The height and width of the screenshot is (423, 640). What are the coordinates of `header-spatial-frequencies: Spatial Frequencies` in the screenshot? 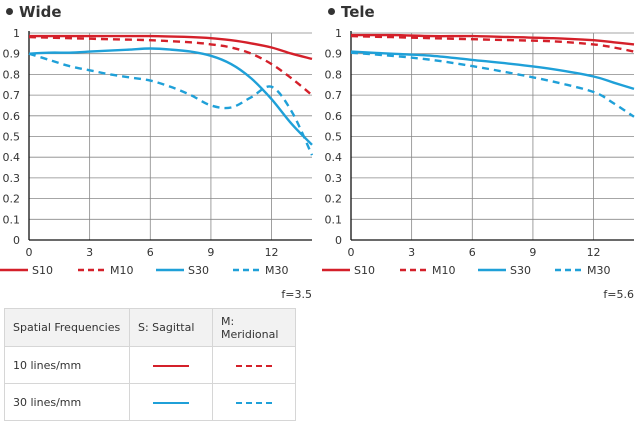 It's located at (67, 327).